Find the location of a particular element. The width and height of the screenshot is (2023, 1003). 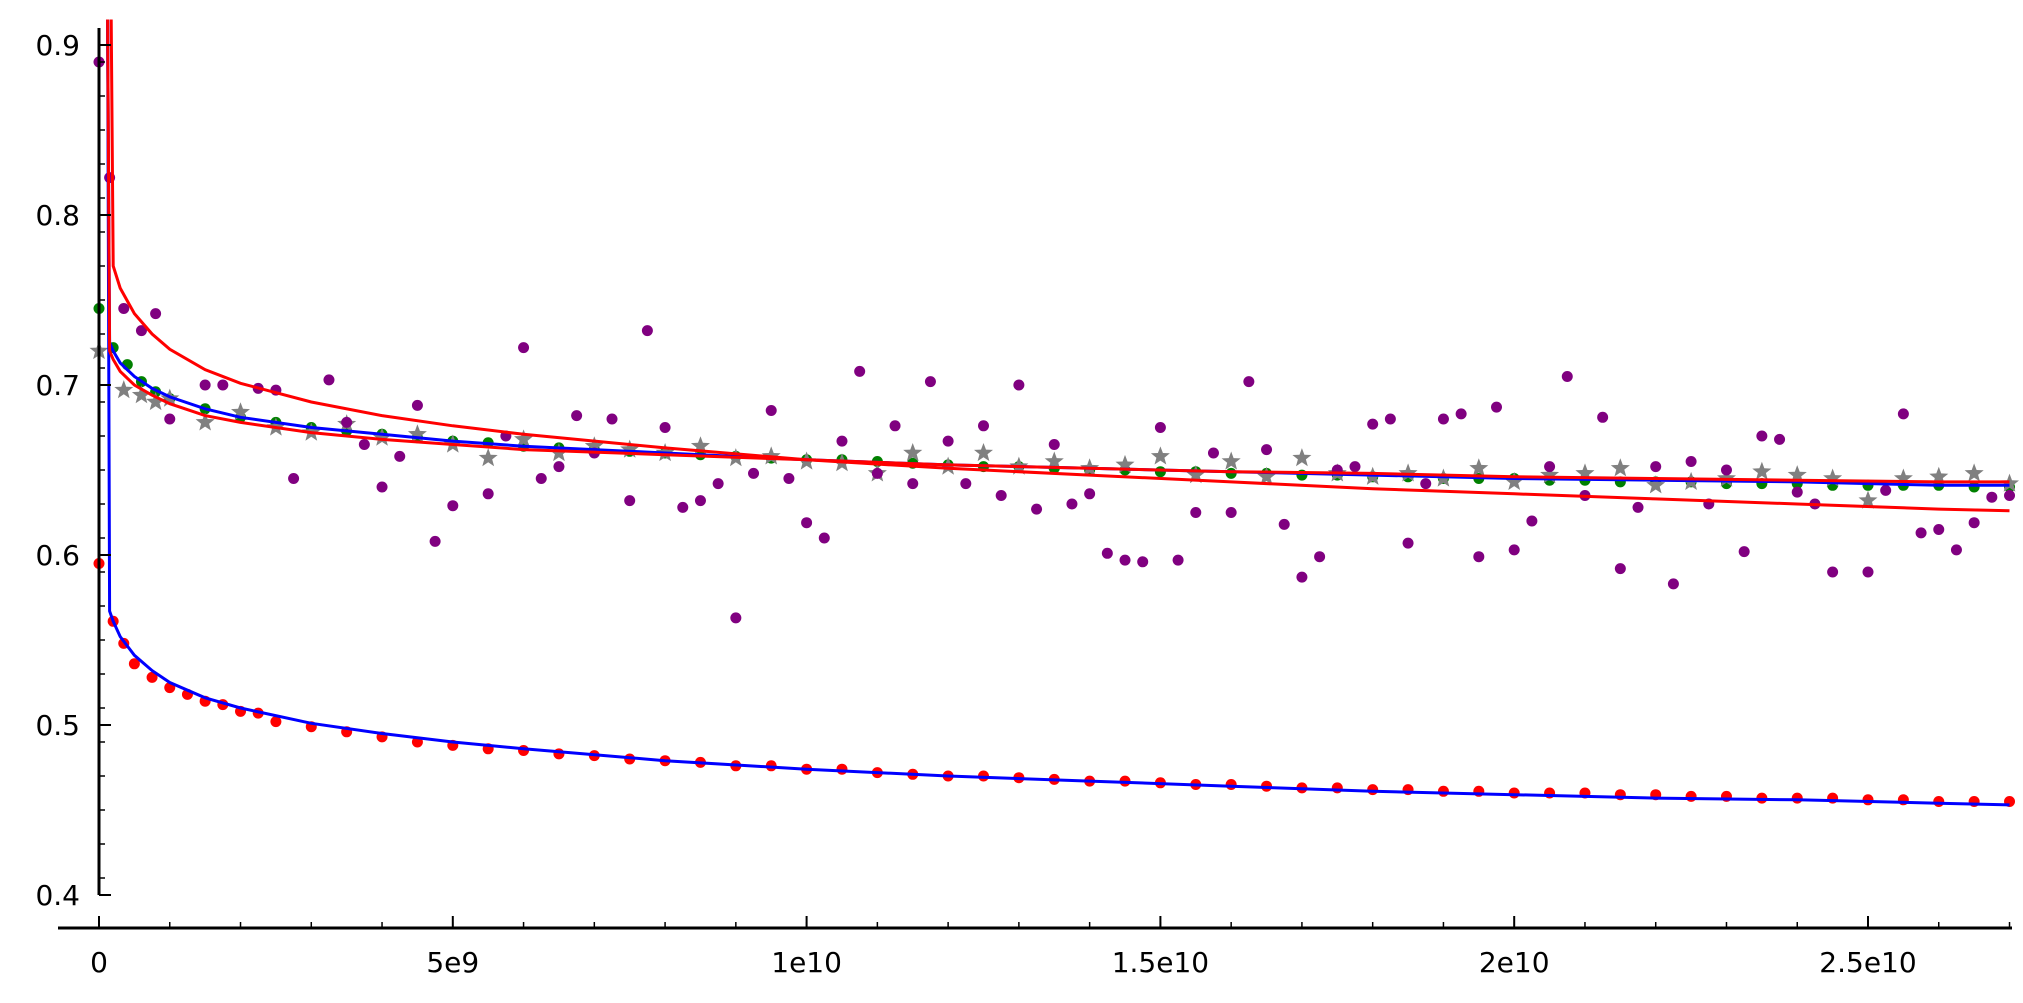

x-tick-label: 5e9 is located at coordinates (452, 962).